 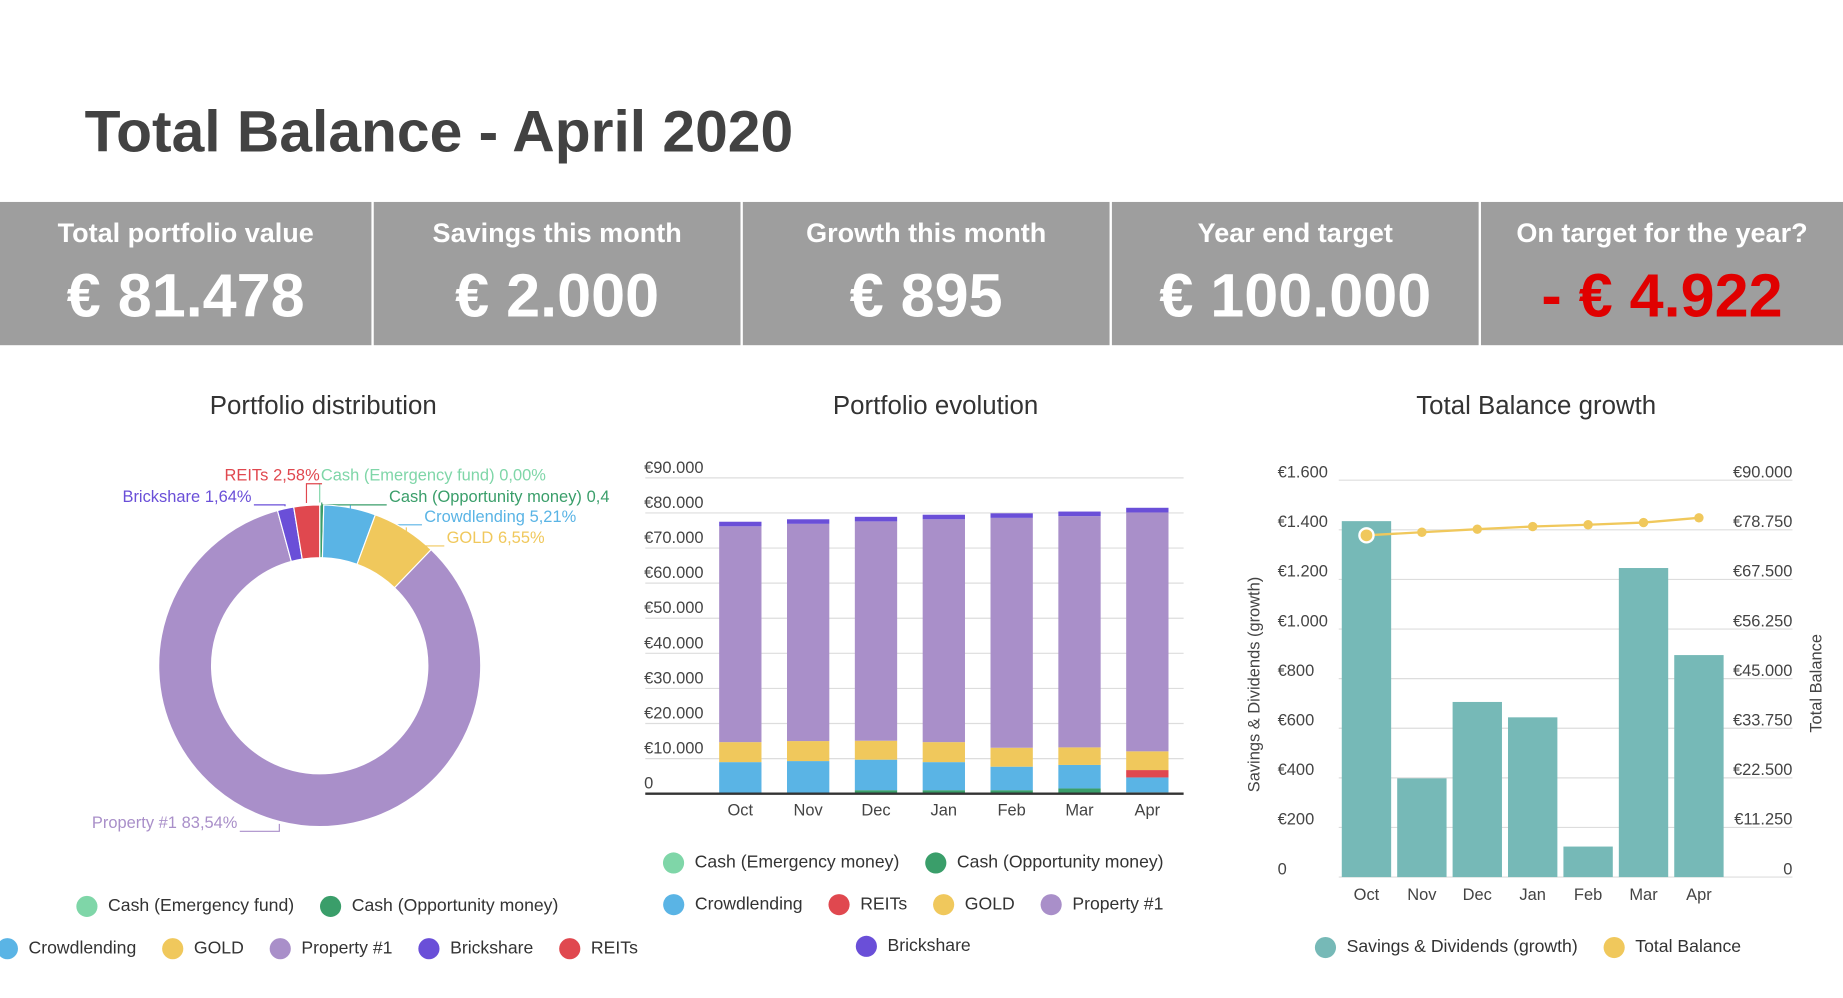 What do you see at coordinates (228, 497) in the screenshot?
I see `slice-value: 1,64%` at bounding box center [228, 497].